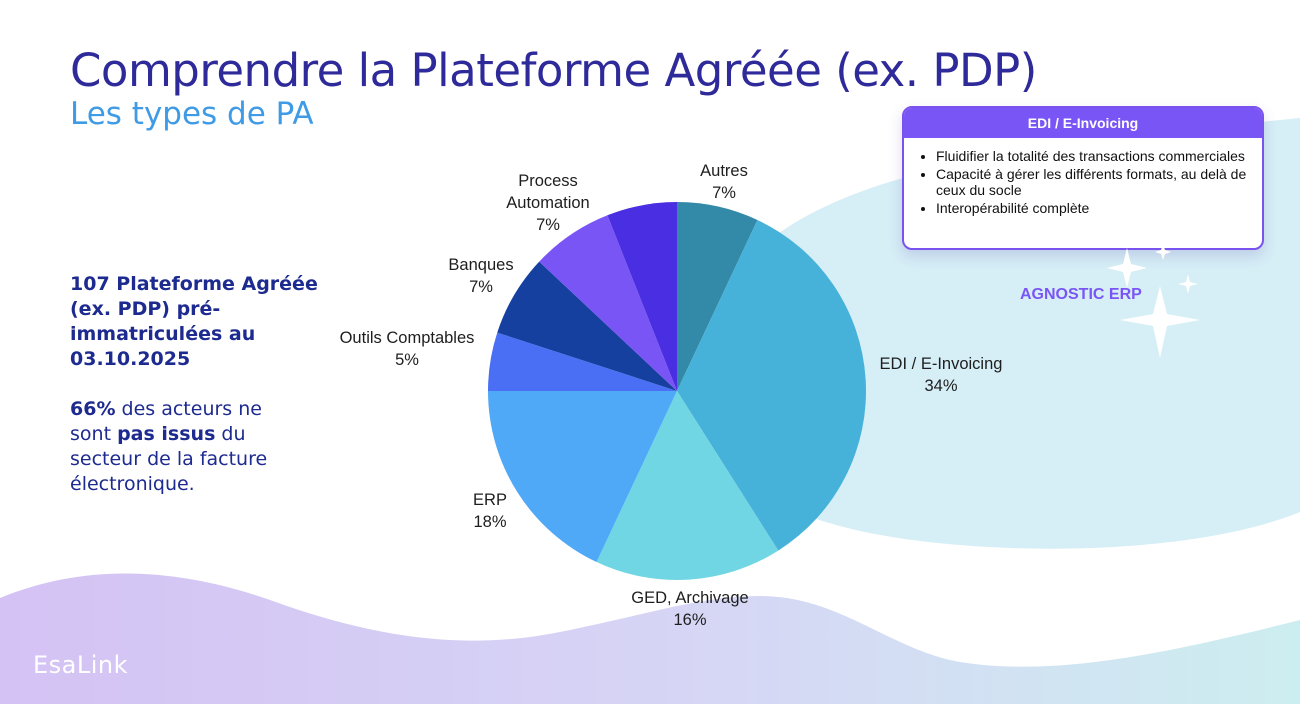 The image size is (1300, 704). Describe the element at coordinates (407, 338) in the screenshot. I see `pie-label-outils-name: Outils Comptables` at that location.